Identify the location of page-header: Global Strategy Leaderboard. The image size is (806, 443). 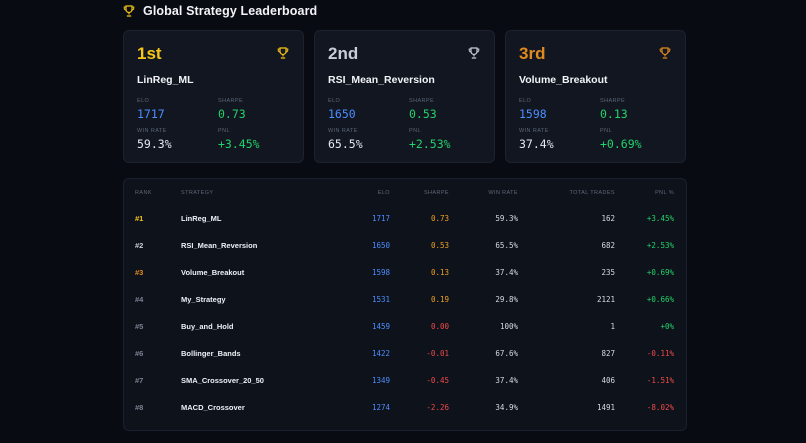
(220, 11).